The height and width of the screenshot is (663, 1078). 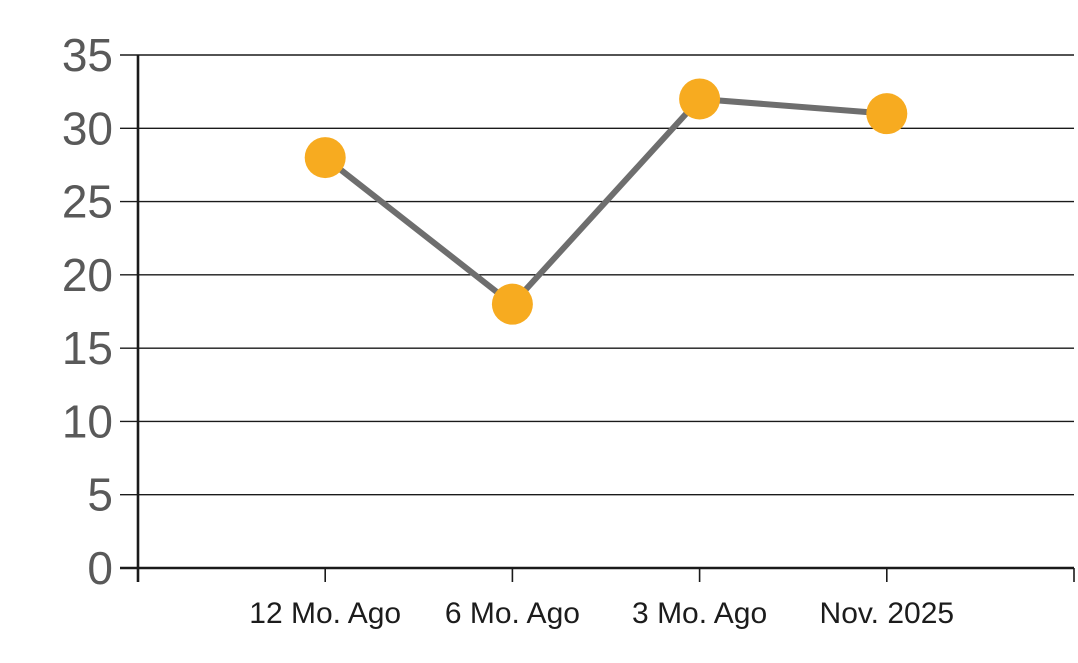 What do you see at coordinates (100, 495) in the screenshot?
I see `y-axis-tick-label: 5` at bounding box center [100, 495].